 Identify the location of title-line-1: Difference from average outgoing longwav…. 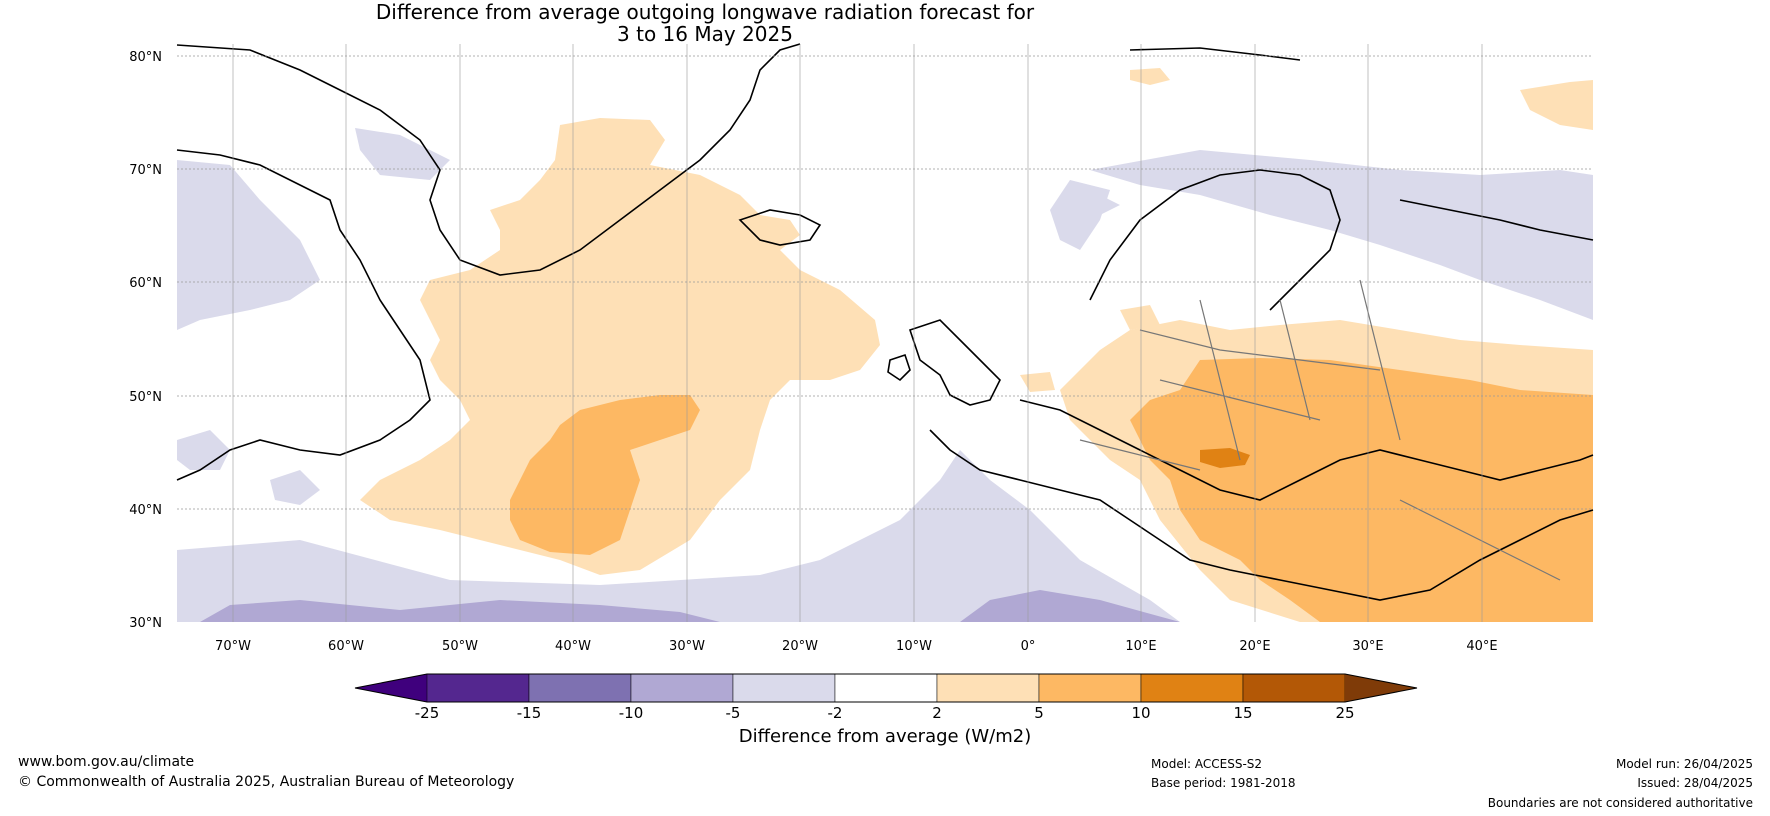
(705, 12).